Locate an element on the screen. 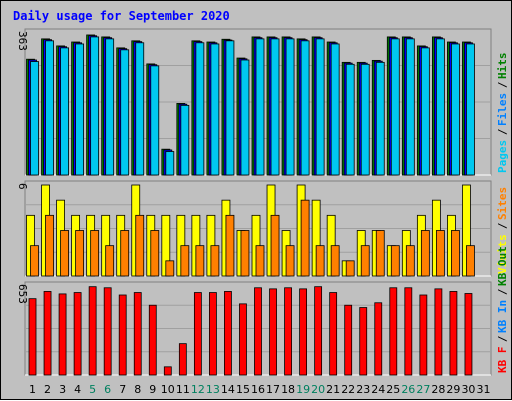 Image resolution: width=512 pixels, height=401 pixels. day-label-29: 29 is located at coordinates (453, 389).